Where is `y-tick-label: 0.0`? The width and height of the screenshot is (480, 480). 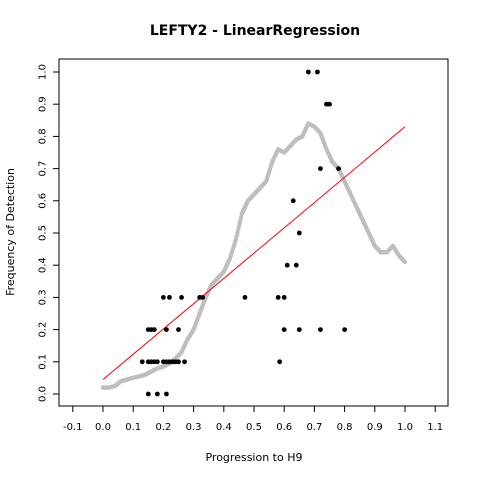 y-tick-label: 0.0 is located at coordinates (43, 394).